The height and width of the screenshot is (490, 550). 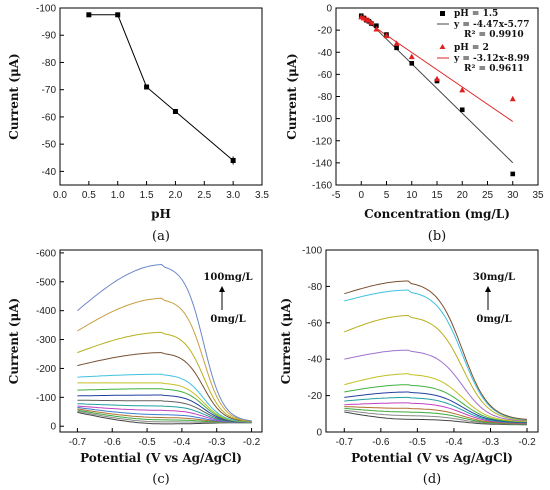 What do you see at coordinates (491, 59) in the screenshot?
I see `p2-legend-eq-2: y = -3.12x-8.99` at bounding box center [491, 59].